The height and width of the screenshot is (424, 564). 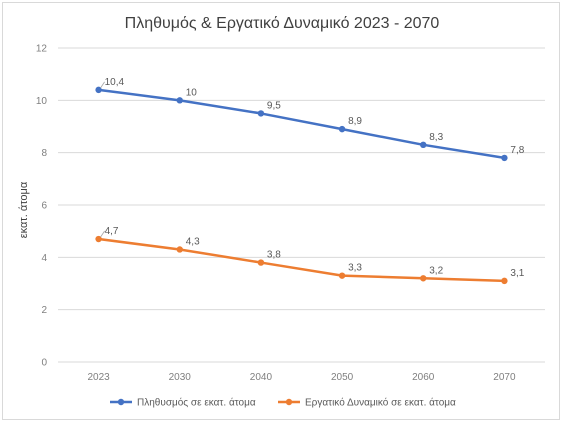 What do you see at coordinates (192, 92) in the screenshot?
I see `data-label: 10` at bounding box center [192, 92].